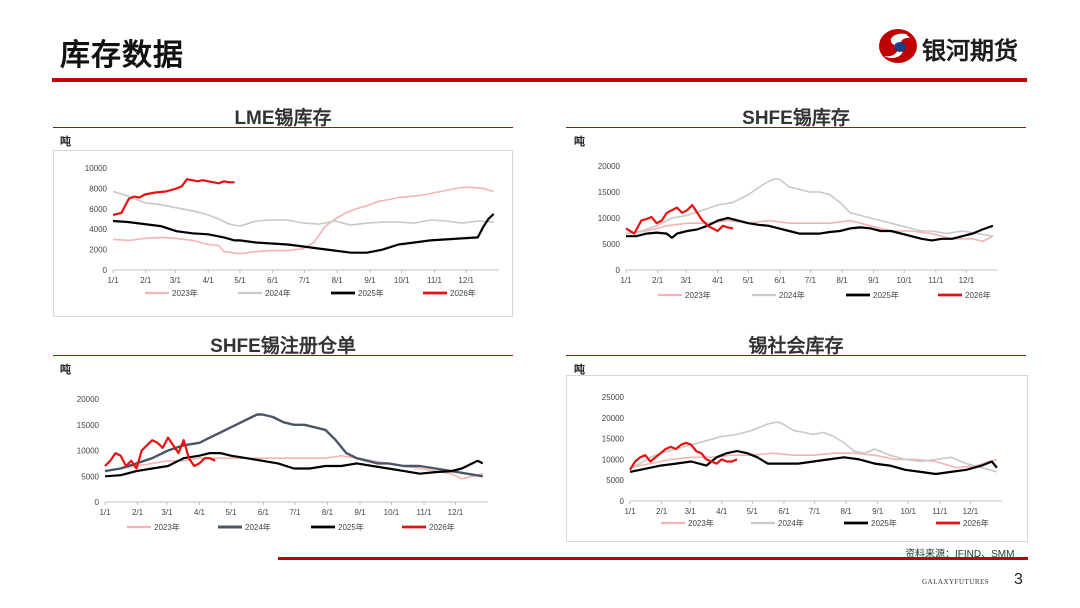 The image size is (1080, 608). Describe the element at coordinates (539, 80) in the screenshot. I see `header-rule` at that location.